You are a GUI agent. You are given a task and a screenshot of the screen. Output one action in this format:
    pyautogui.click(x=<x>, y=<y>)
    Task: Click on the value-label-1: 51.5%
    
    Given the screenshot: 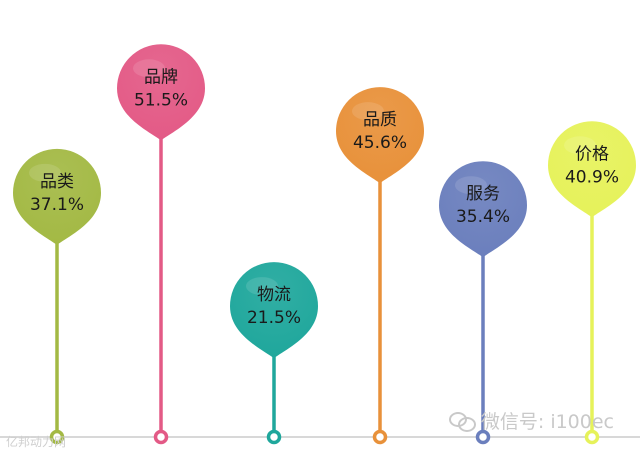 What is the action you would take?
    pyautogui.click(x=161, y=100)
    